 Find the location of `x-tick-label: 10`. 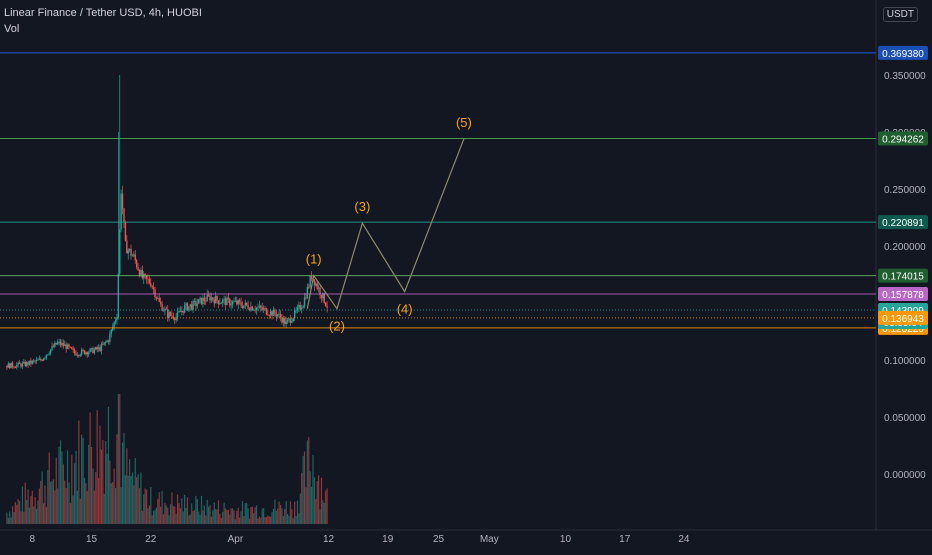

x-tick-label: 10 is located at coordinates (566, 539).